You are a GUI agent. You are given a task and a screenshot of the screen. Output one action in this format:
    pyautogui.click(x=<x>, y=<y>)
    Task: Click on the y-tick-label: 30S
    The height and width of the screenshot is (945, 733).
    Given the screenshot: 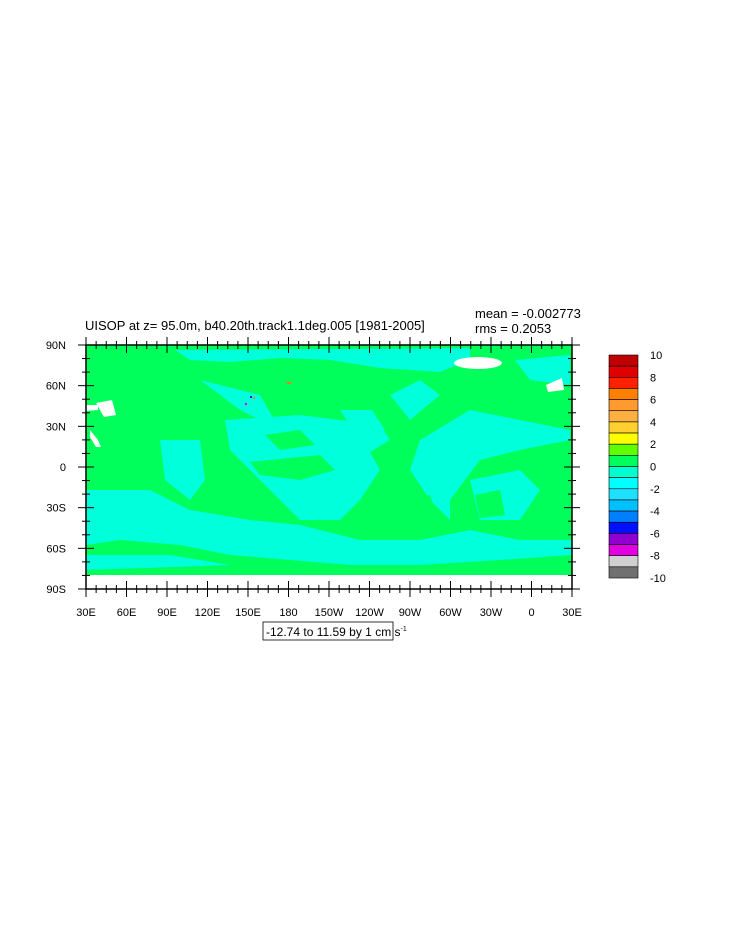 What is the action you would take?
    pyautogui.click(x=56, y=509)
    